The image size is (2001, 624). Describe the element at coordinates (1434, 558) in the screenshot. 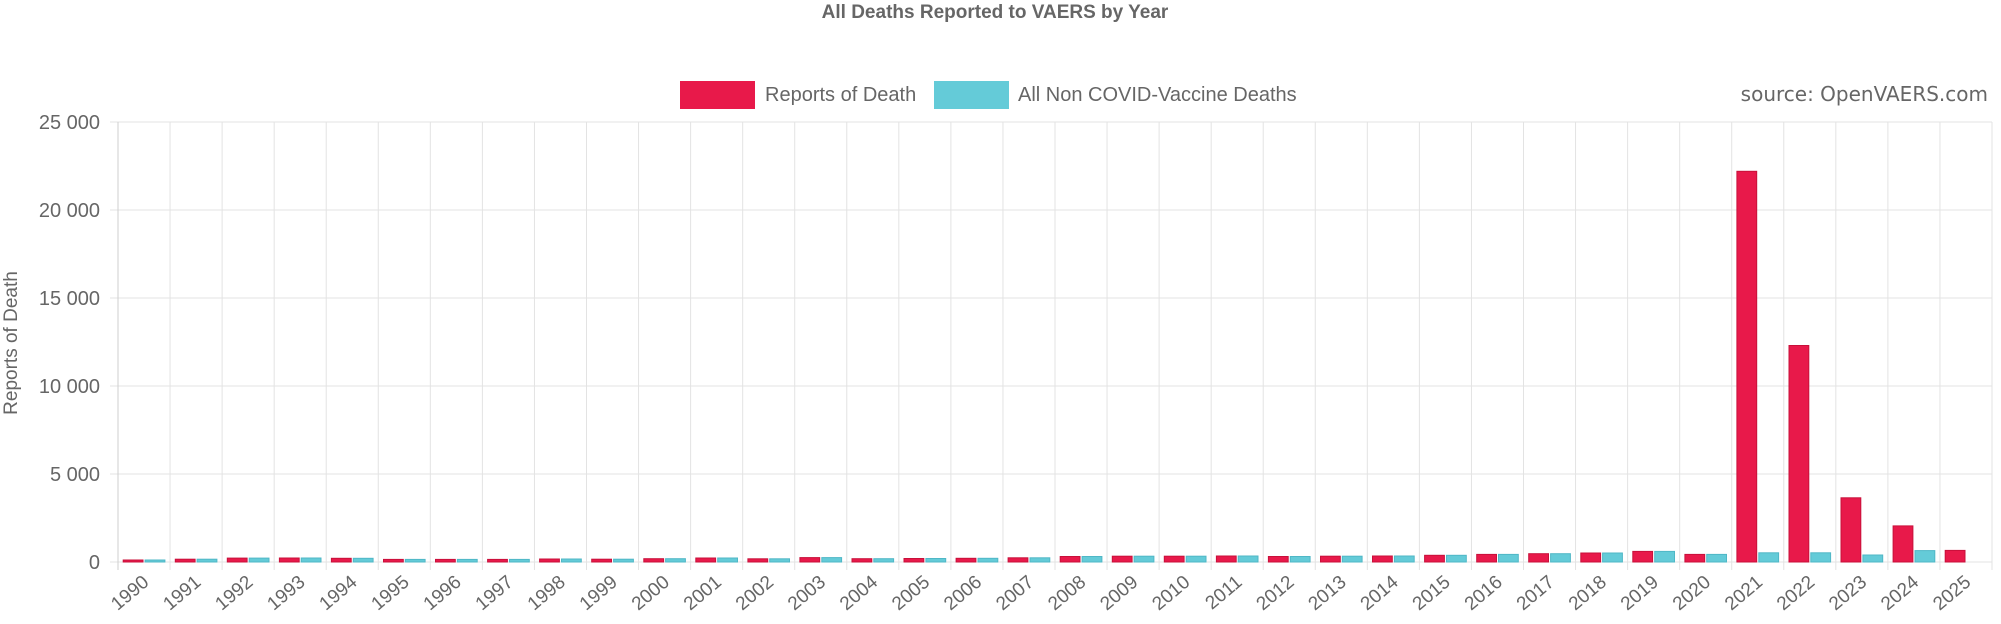

I see `bar-reports-of-death-2015` at that location.